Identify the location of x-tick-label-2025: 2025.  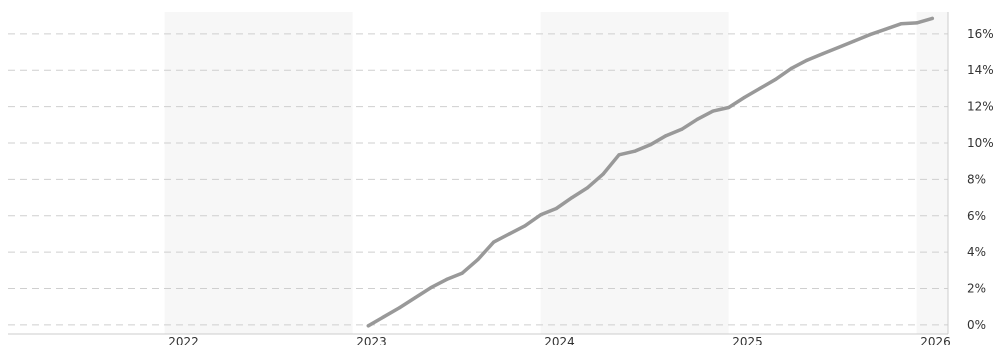
(747, 340).